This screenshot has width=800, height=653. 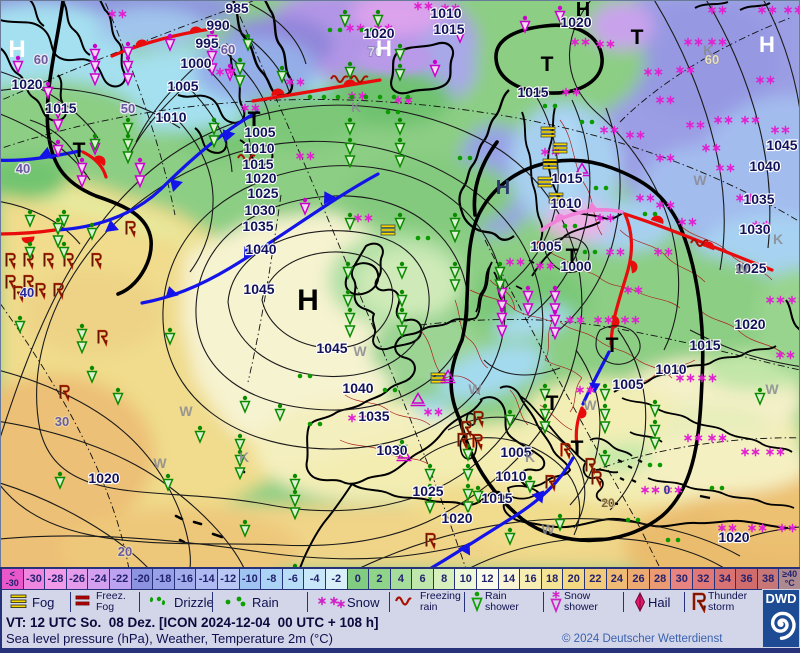 What do you see at coordinates (667, 490) in the screenshot?
I see `svg-text: 0` at bounding box center [667, 490].